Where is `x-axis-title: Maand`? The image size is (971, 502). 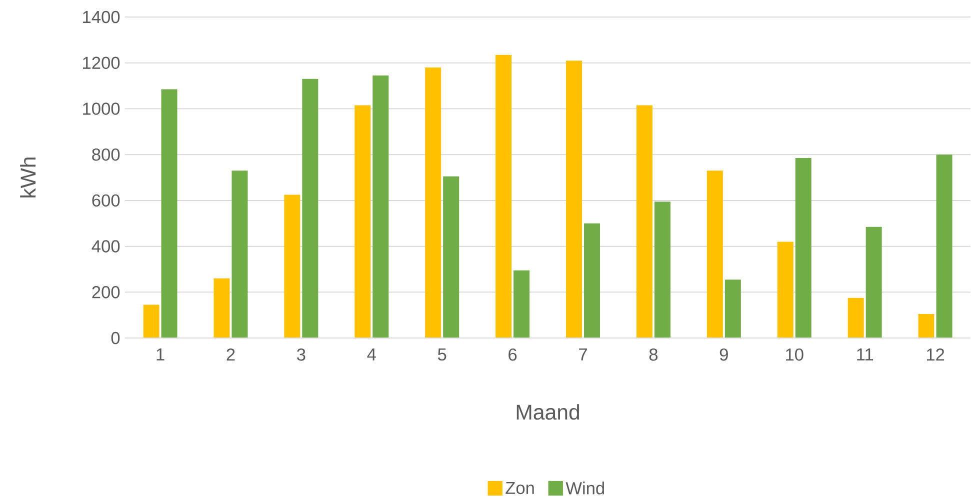 x-axis-title: Maand is located at coordinates (548, 412).